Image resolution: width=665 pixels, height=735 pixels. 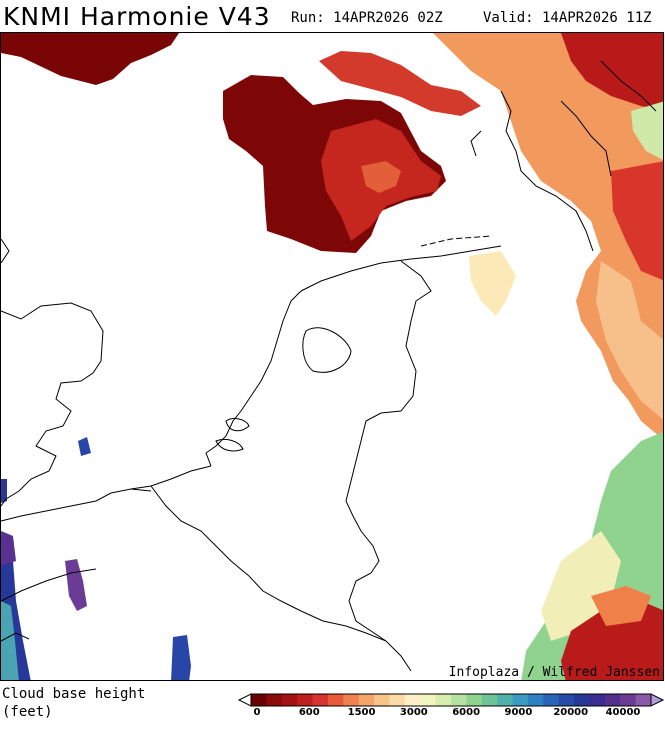 I want to click on color-scale-legend: 0 600 1500 3000 6000 9000 20000 40000, so click(x=451, y=705).